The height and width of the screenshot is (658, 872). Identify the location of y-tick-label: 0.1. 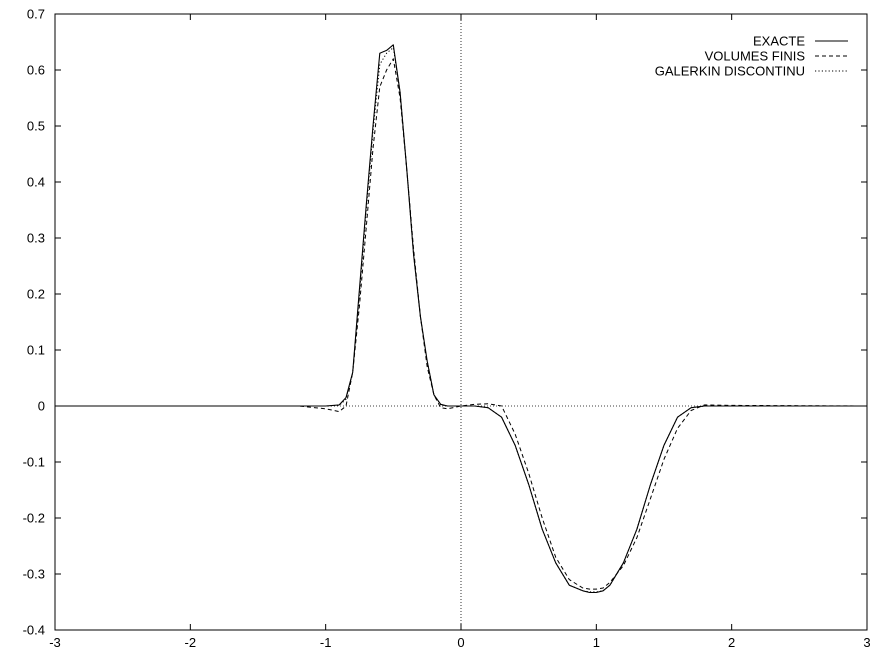
(36, 350).